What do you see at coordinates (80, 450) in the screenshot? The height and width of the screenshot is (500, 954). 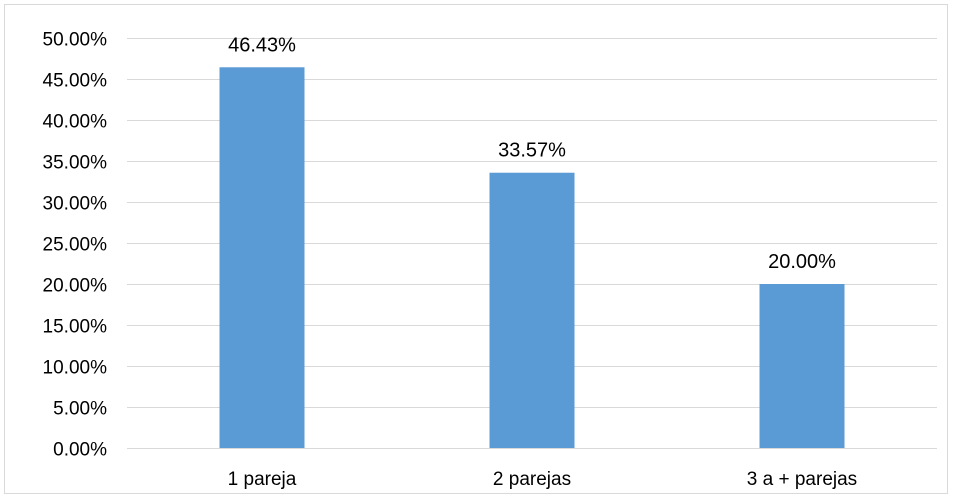 I see `y-tick-label: 0.00%` at bounding box center [80, 450].